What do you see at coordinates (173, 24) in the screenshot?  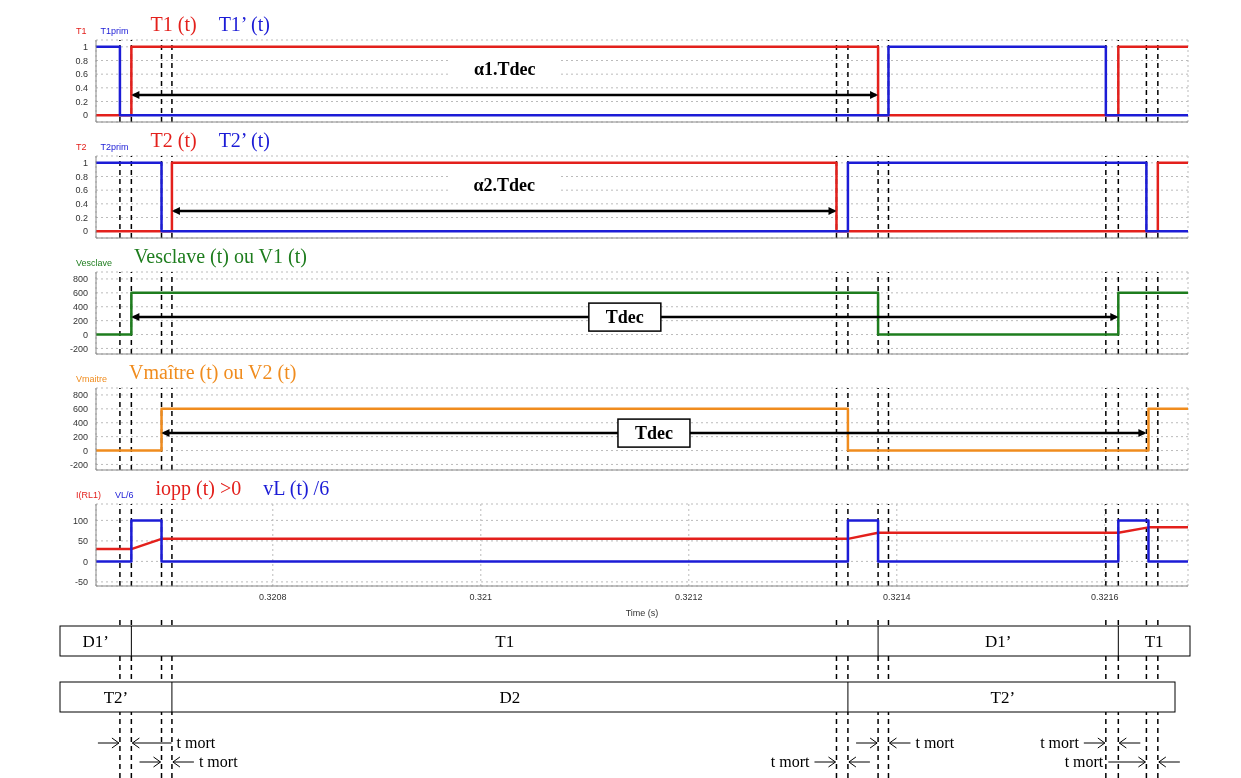 I see `text: T1 (t)` at bounding box center [173, 24].